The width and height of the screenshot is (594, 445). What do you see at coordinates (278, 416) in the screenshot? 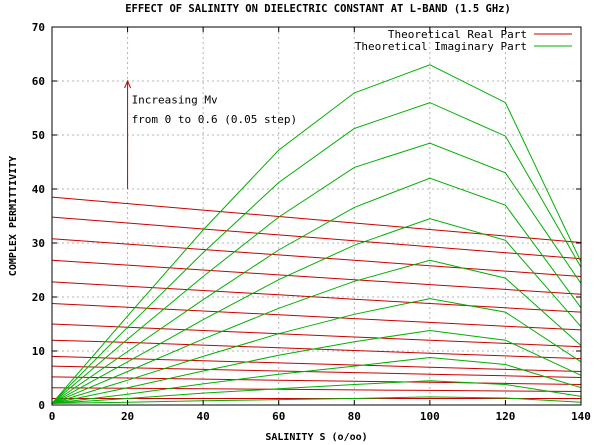
I see `x-tick-label: 60` at bounding box center [278, 416].